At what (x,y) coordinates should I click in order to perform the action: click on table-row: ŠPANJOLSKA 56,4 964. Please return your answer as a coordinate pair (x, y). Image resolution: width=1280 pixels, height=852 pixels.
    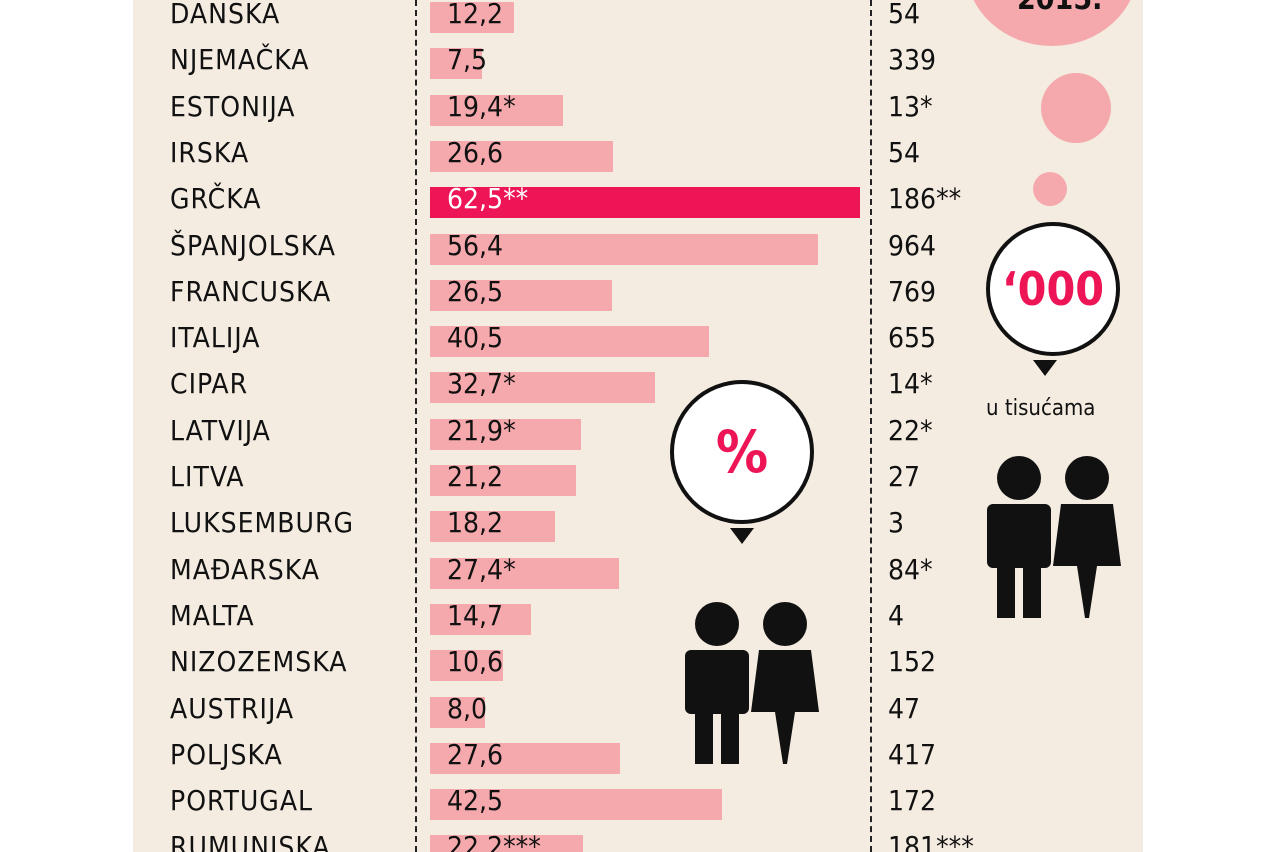
    Looking at the image, I should click on (638, 250).